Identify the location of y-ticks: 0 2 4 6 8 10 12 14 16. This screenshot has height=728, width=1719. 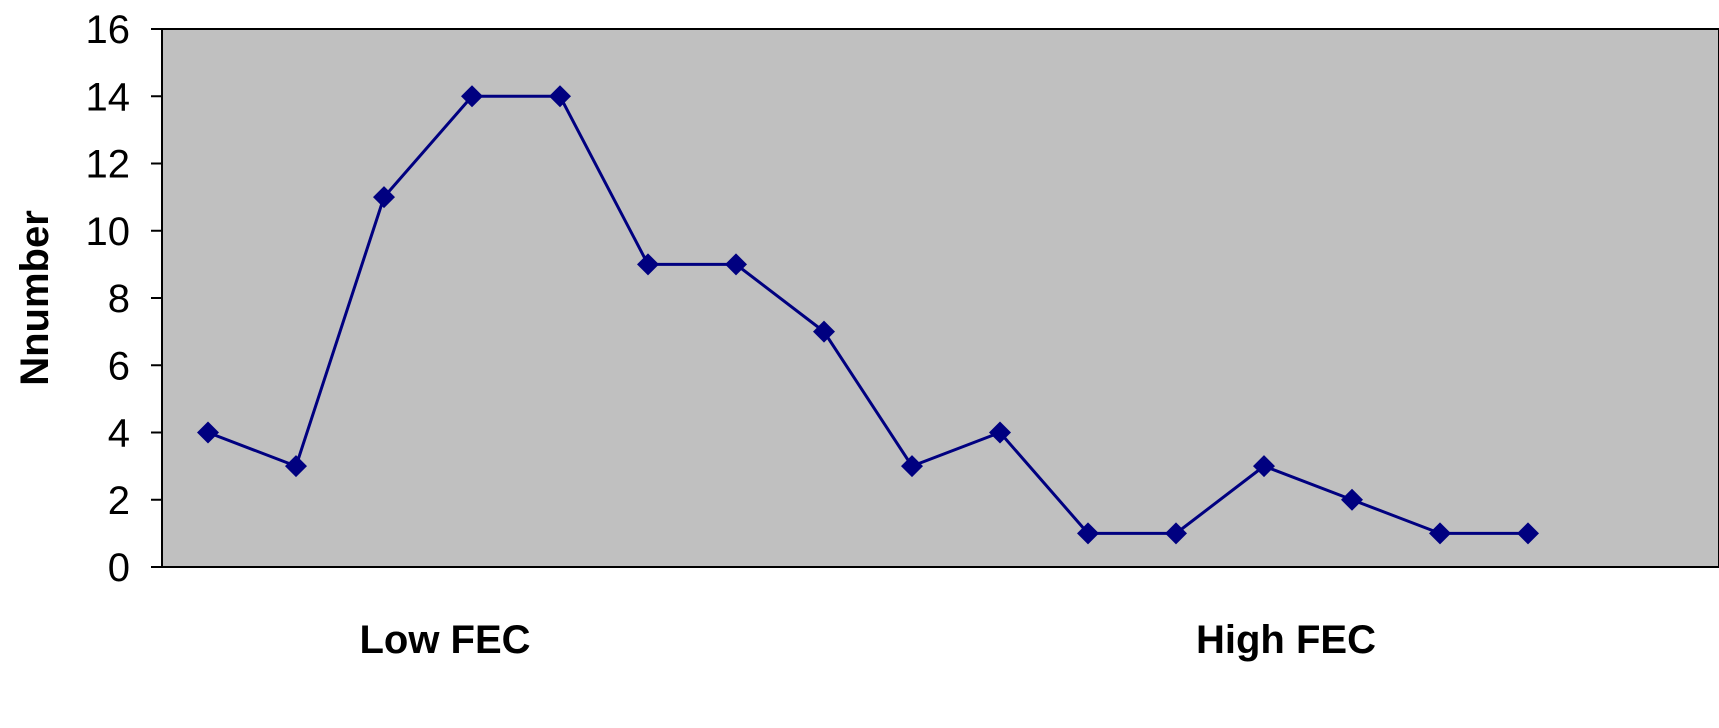
(124, 299).